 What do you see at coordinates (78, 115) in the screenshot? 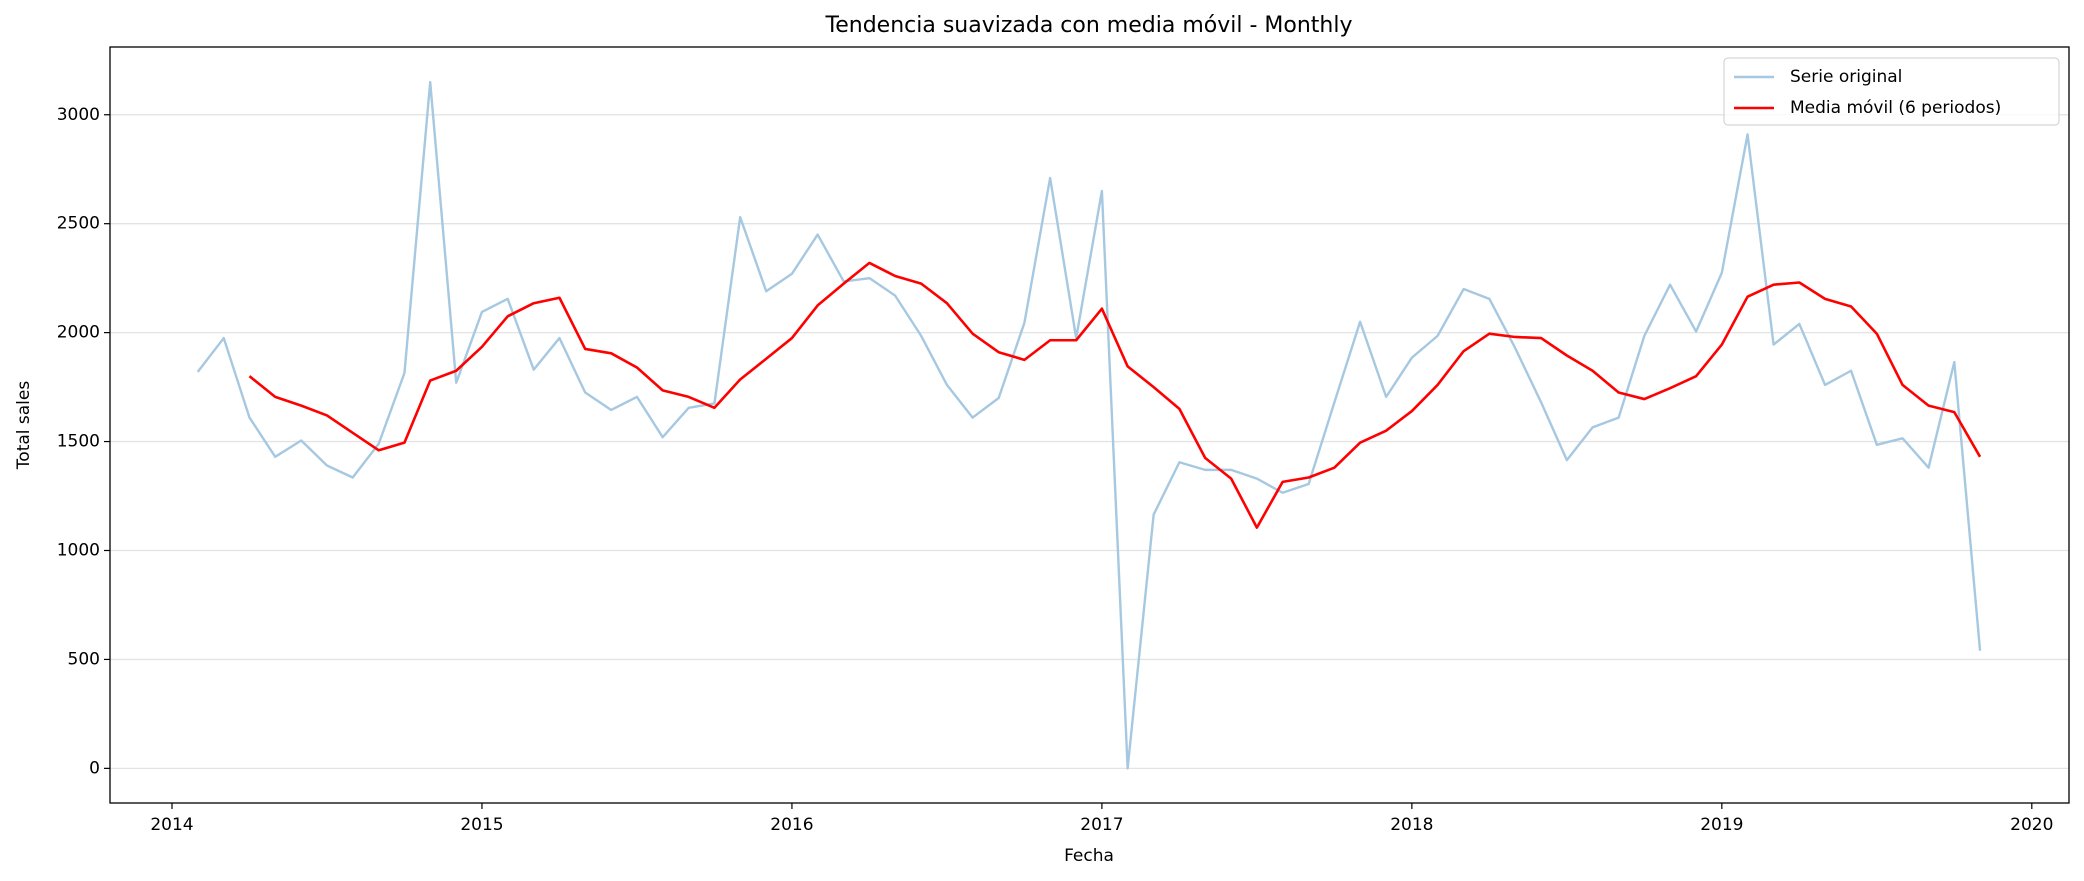
I see `y-tick-label: 3000` at bounding box center [78, 115].